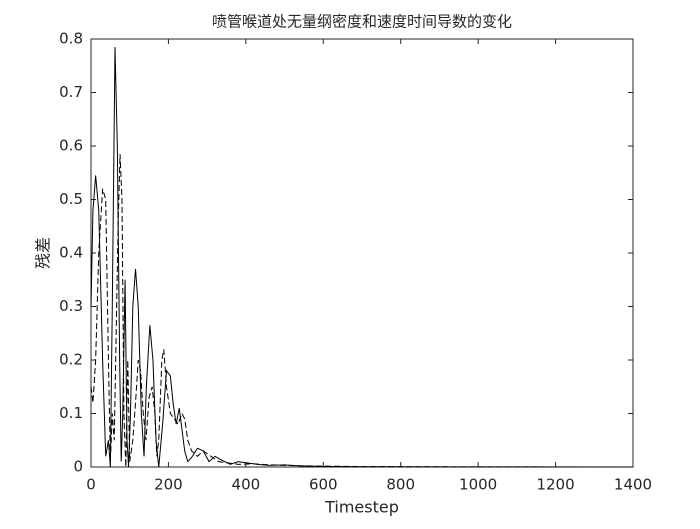 This screenshot has width=700, height=529. I want to click on y-tick-label: 0.4, so click(71, 253).